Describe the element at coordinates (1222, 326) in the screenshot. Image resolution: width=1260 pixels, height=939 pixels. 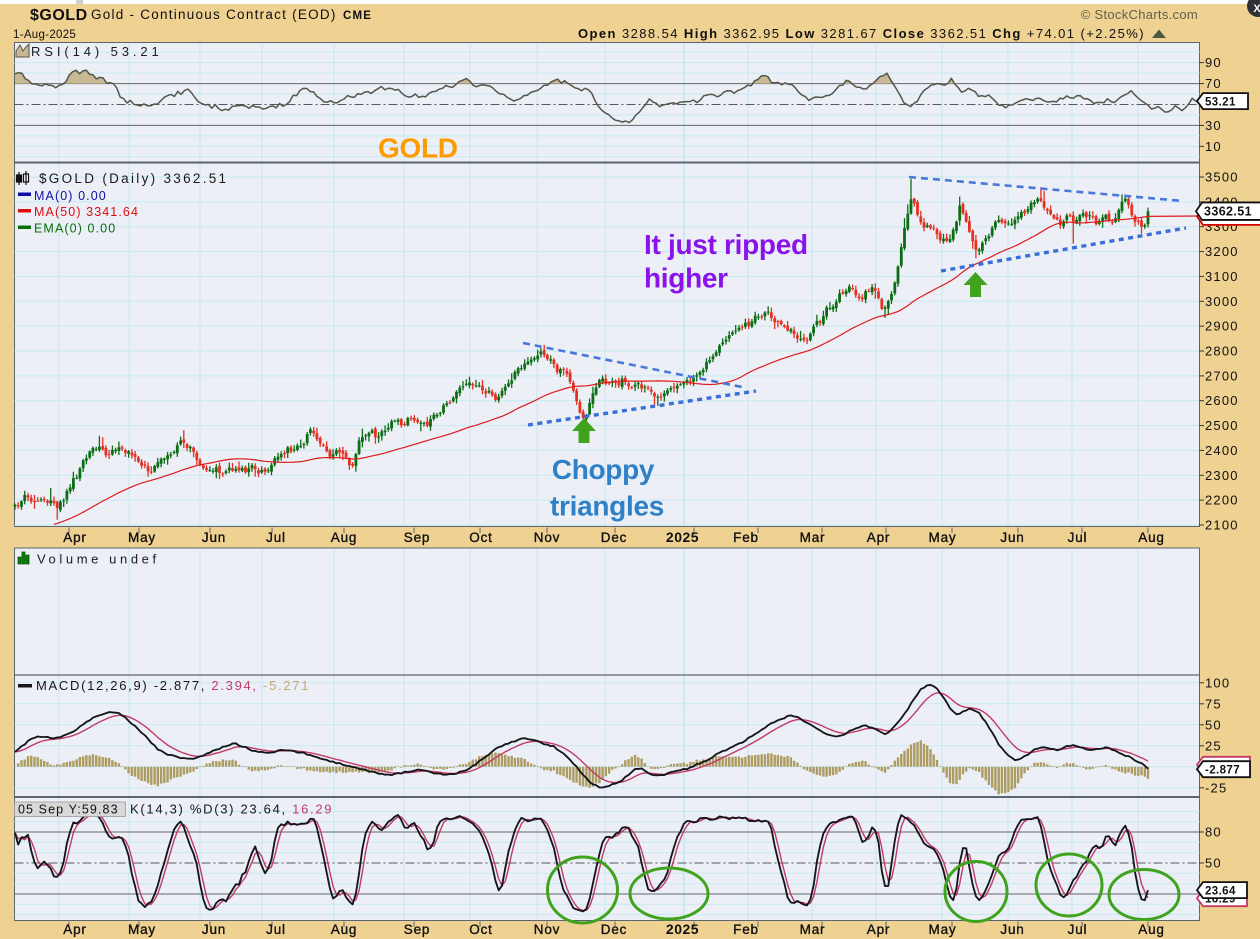
I see `svg-text: 2900` at that location.